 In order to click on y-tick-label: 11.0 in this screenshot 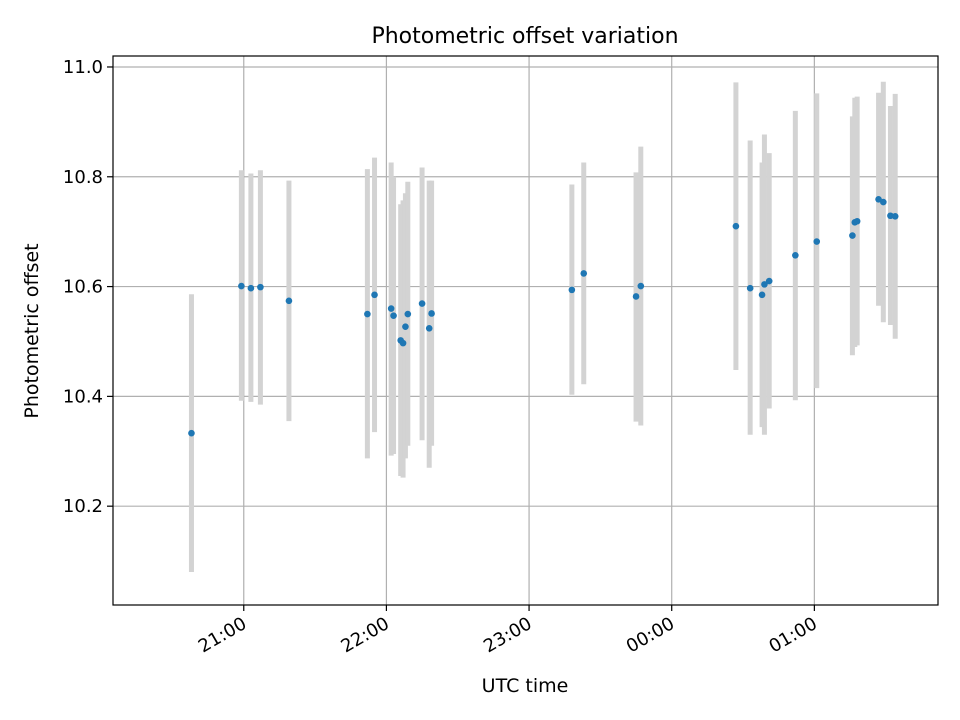, I will do `click(83, 67)`.